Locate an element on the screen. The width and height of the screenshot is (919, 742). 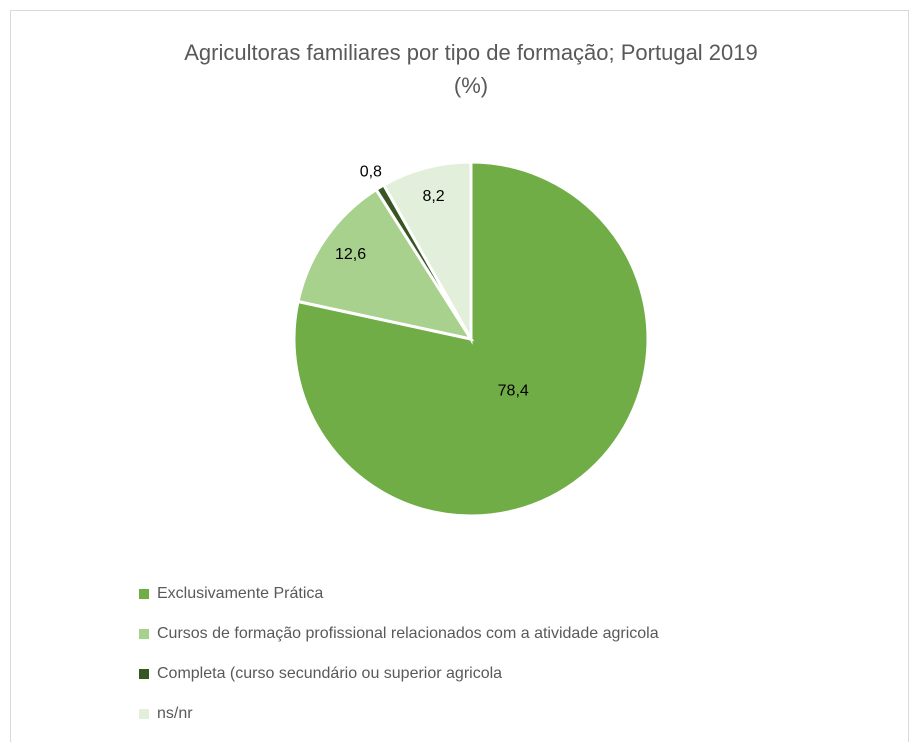
data-label: 78,4 is located at coordinates (513, 391).